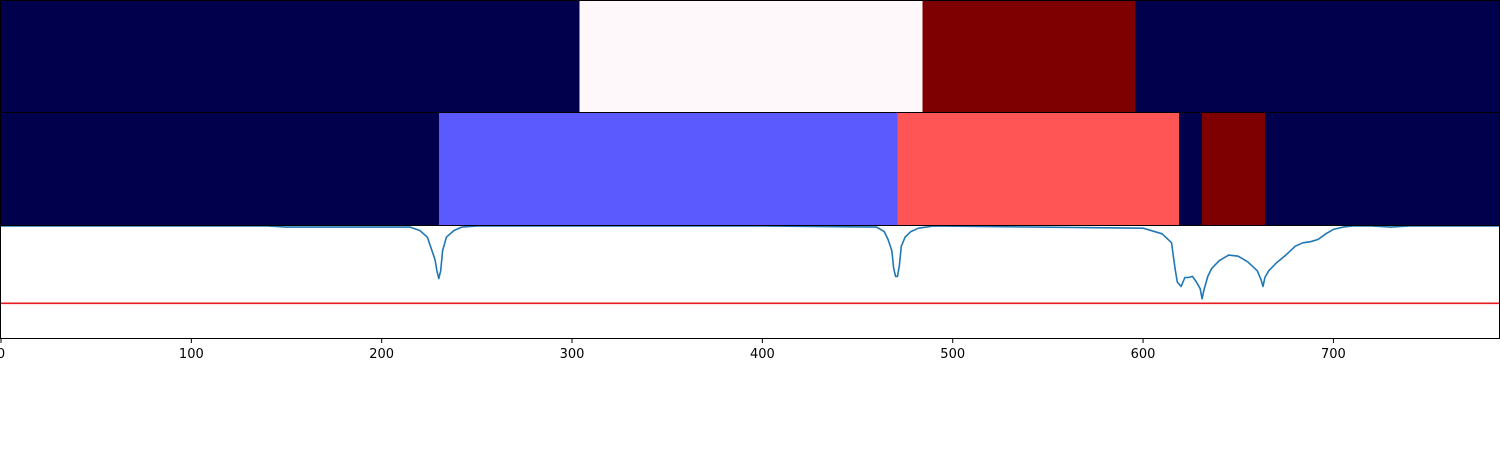 The image size is (1500, 450). What do you see at coordinates (1333, 354) in the screenshot?
I see `x-tick-label: 700` at bounding box center [1333, 354].